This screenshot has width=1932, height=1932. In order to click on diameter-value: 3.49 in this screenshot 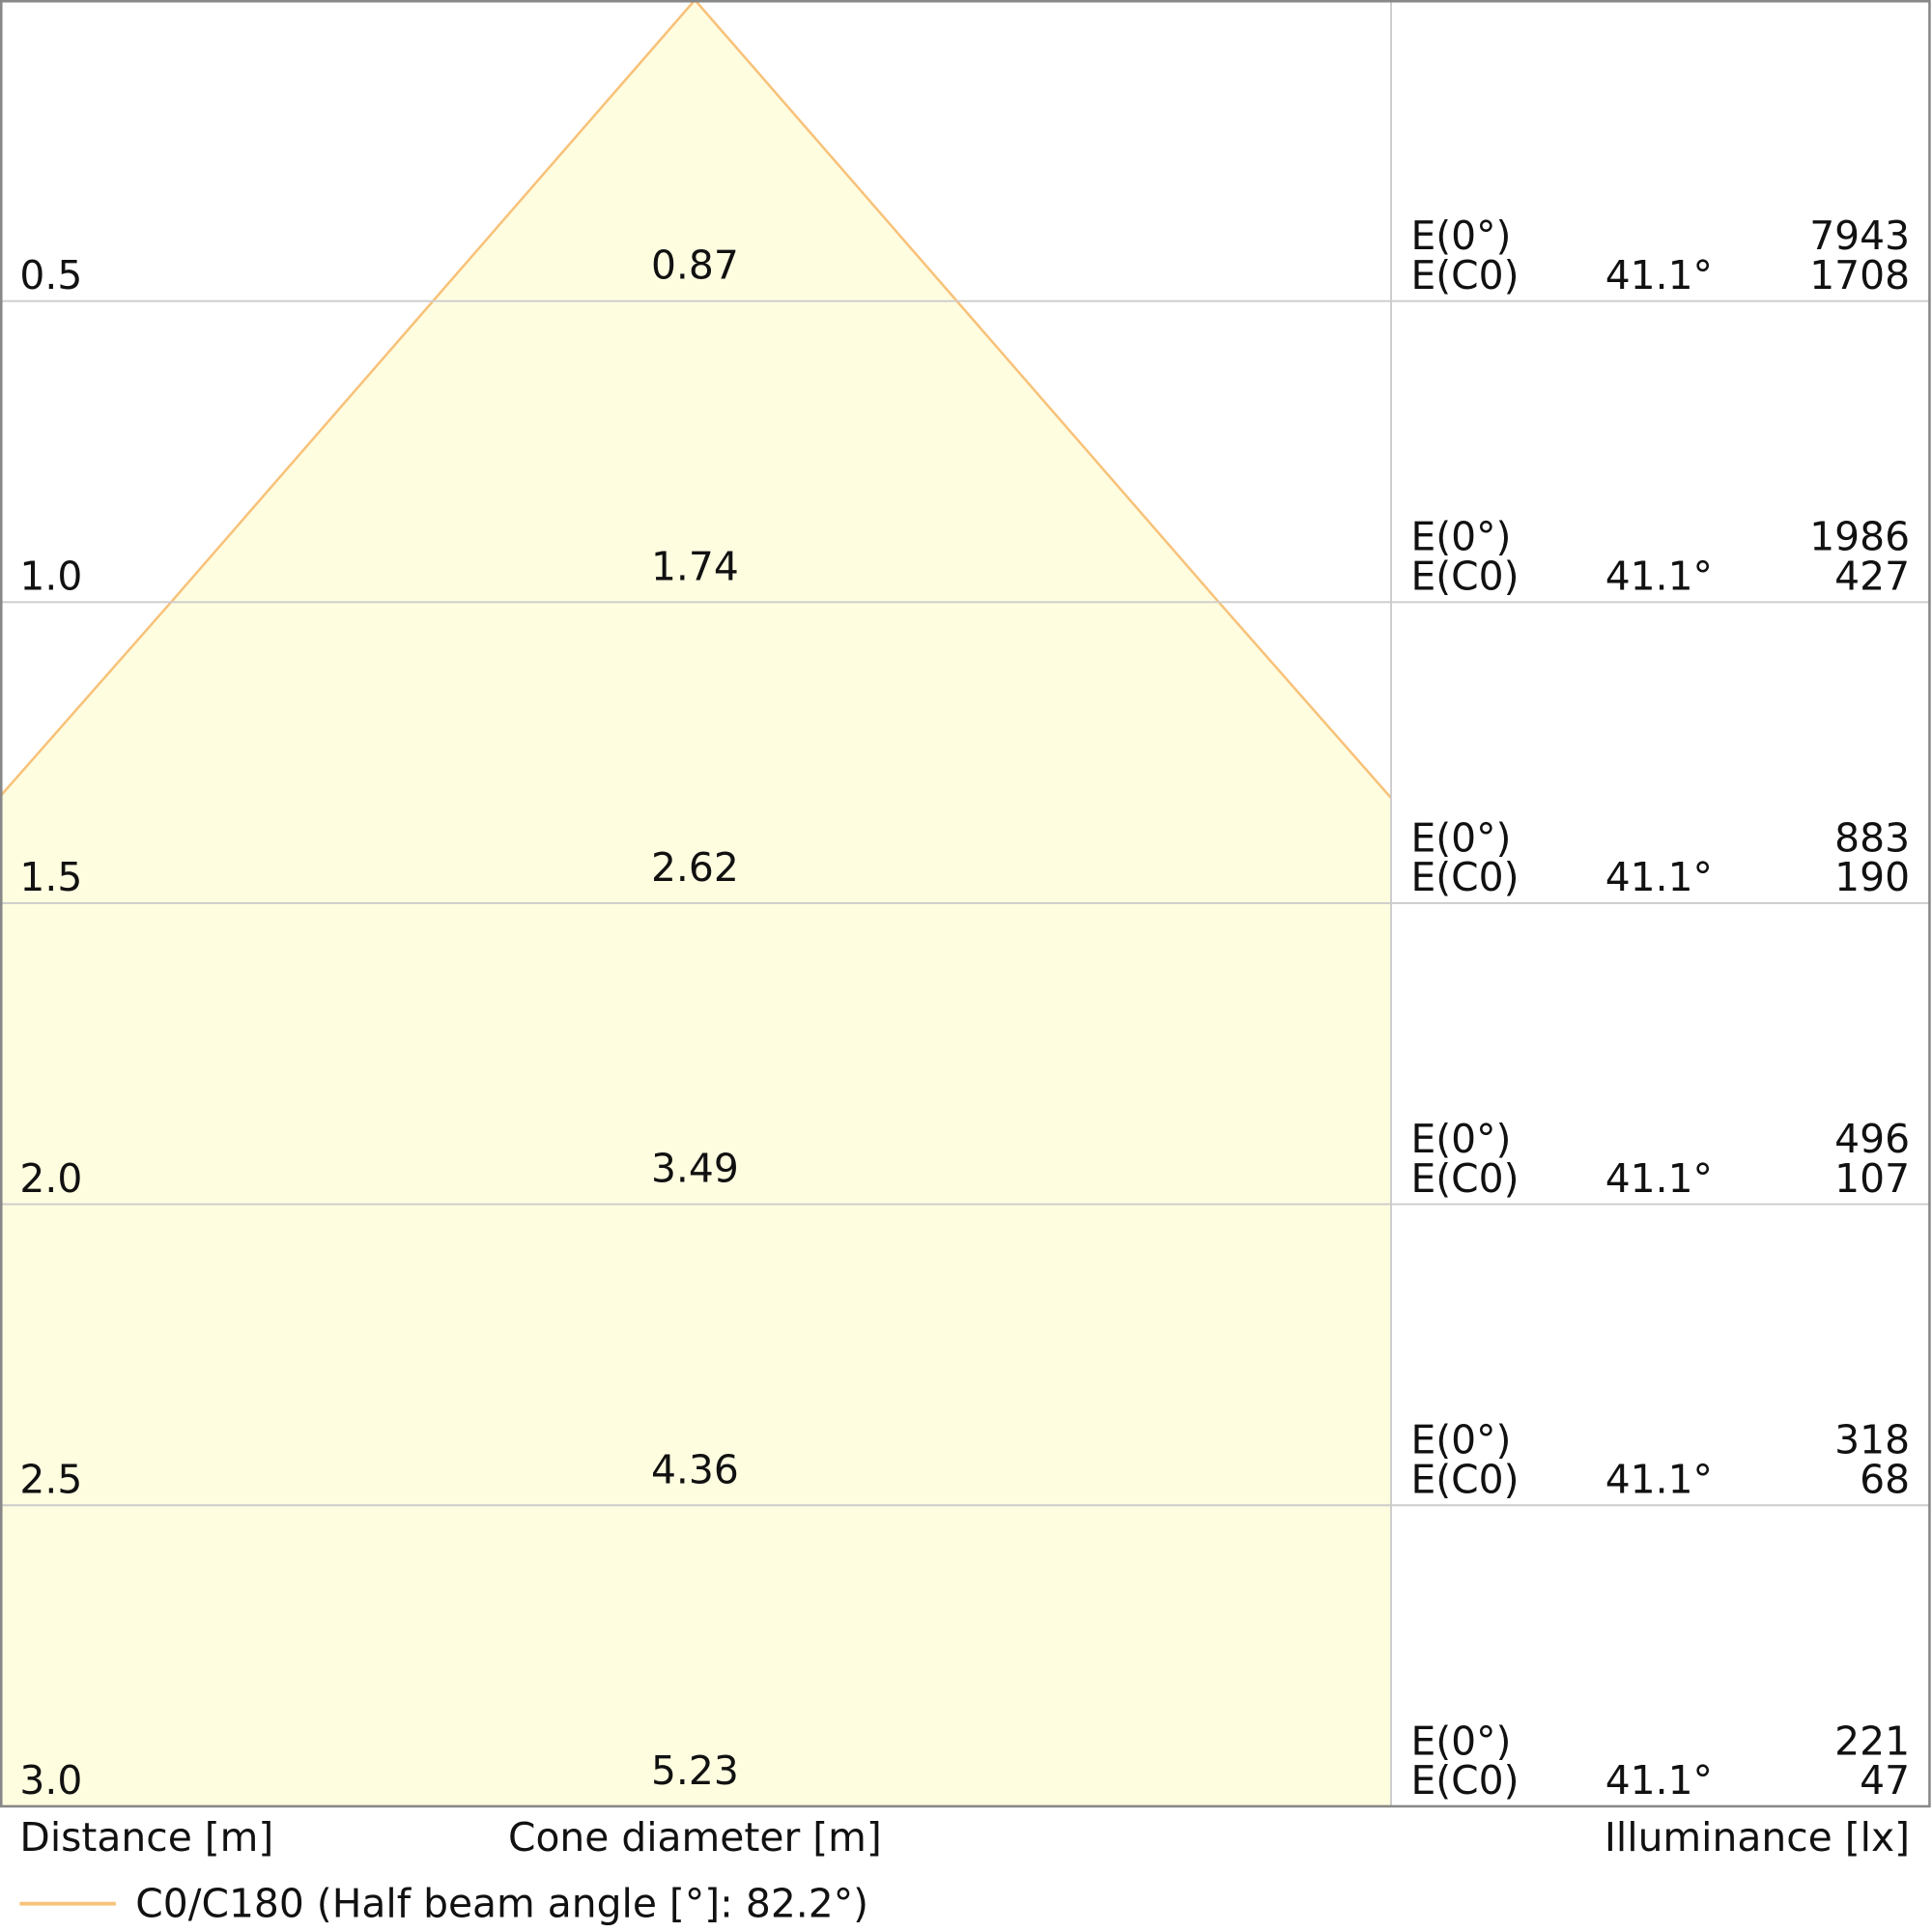, I will do `click(695, 1169)`.